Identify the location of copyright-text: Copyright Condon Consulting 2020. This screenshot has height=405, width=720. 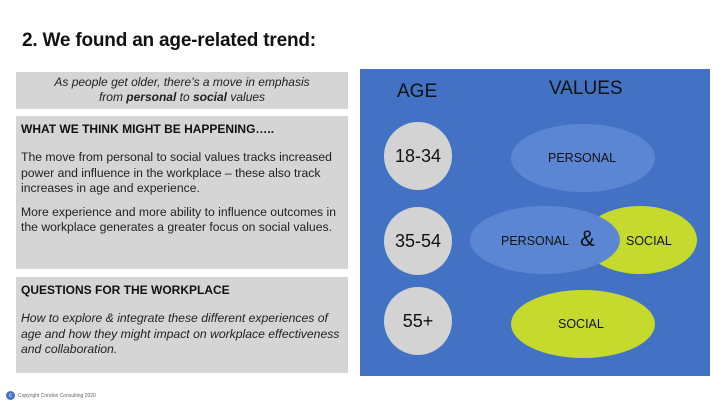
(57, 395).